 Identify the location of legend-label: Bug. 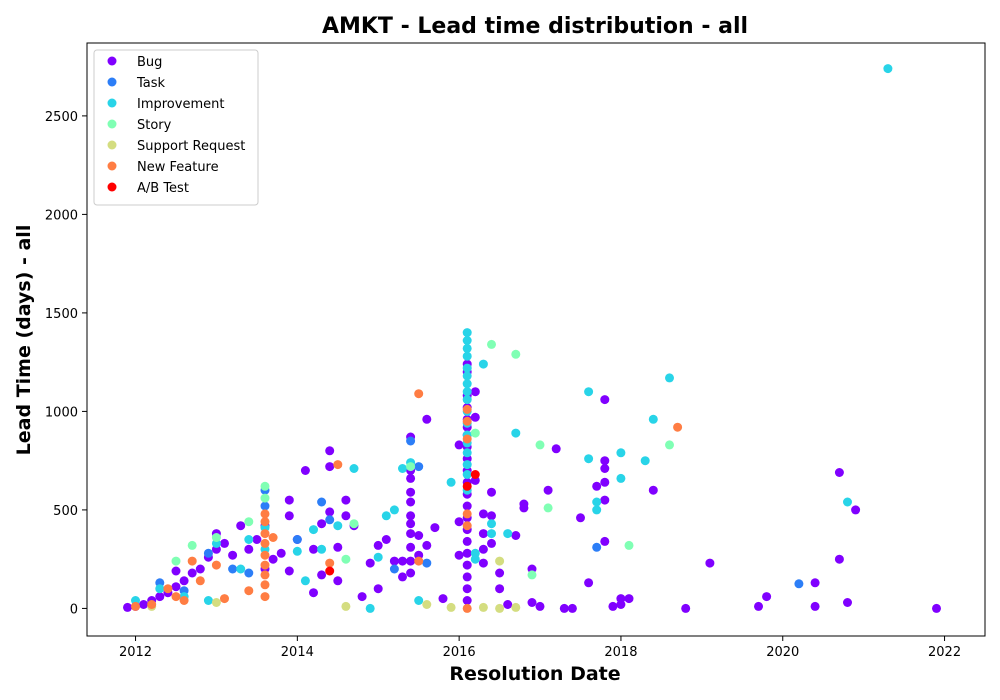
(149, 62).